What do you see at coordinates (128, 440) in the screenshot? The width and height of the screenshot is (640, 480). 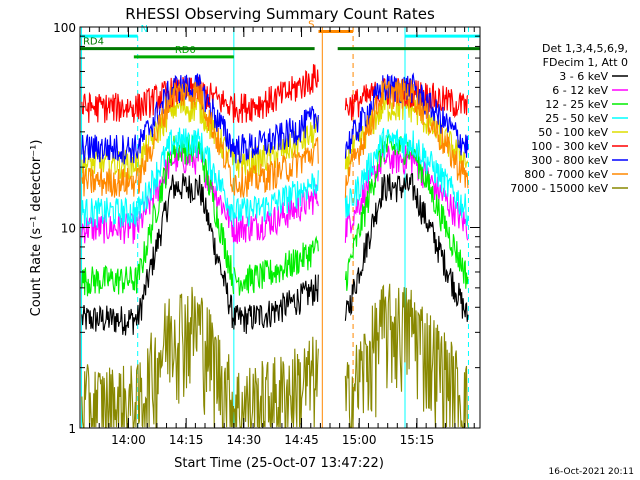 I see `x-tick-label: 14:00` at bounding box center [128, 440].